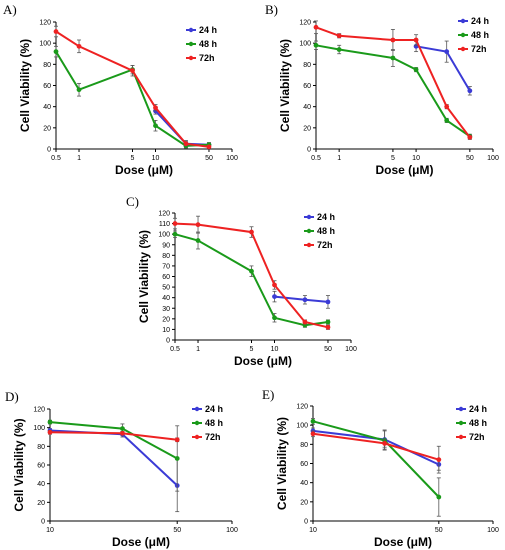  What do you see at coordinates (166, 245) in the screenshot?
I see `y-tick-label: 90` at bounding box center [166, 245].